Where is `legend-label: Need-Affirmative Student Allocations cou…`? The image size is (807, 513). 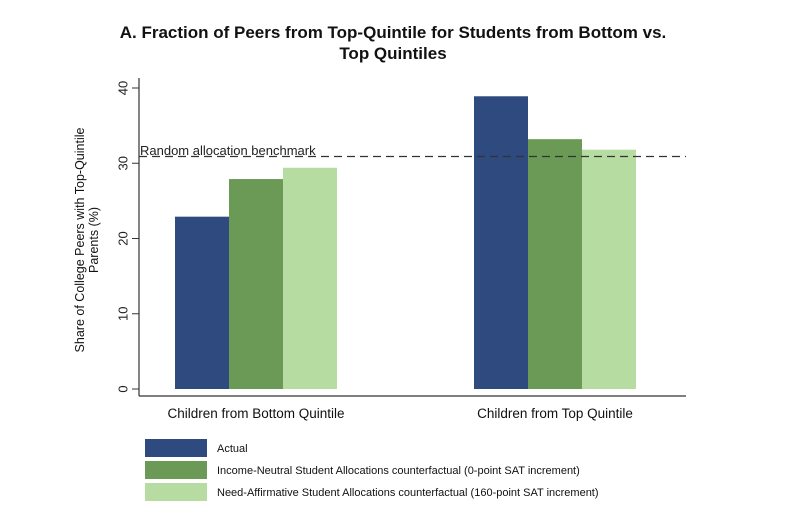 legend-label: Need-Affirmative Student Allocations cou… is located at coordinates (408, 493).